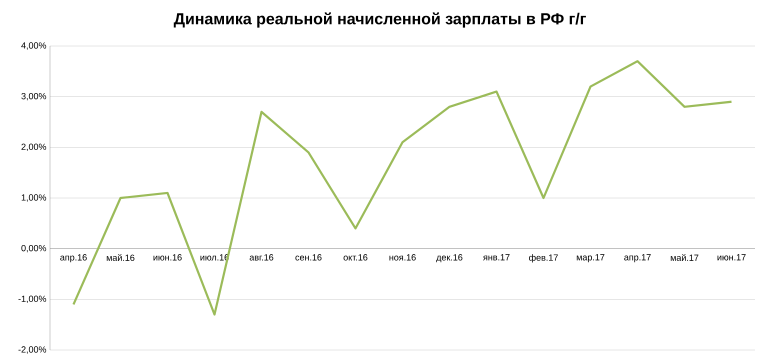 Image resolution: width=760 pixels, height=360 pixels. What do you see at coordinates (449, 258) in the screenshot?
I see `x-tick-label: дек.16` at bounding box center [449, 258].